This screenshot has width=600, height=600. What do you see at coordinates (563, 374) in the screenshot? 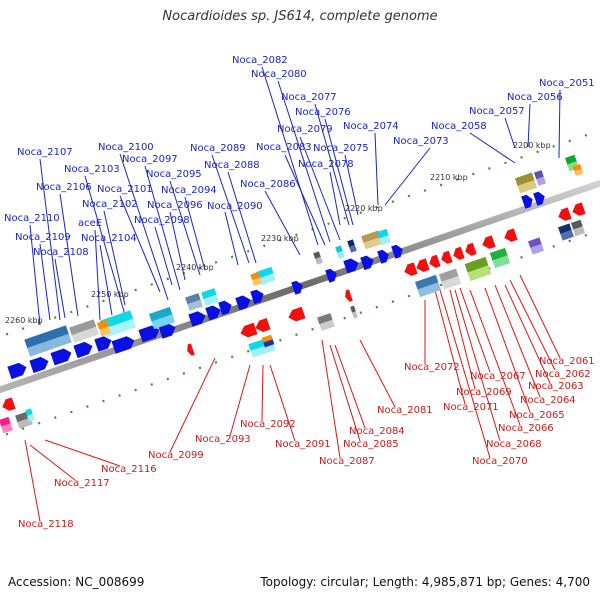
I see `gene-label: Noca_2062` at bounding box center [563, 374].